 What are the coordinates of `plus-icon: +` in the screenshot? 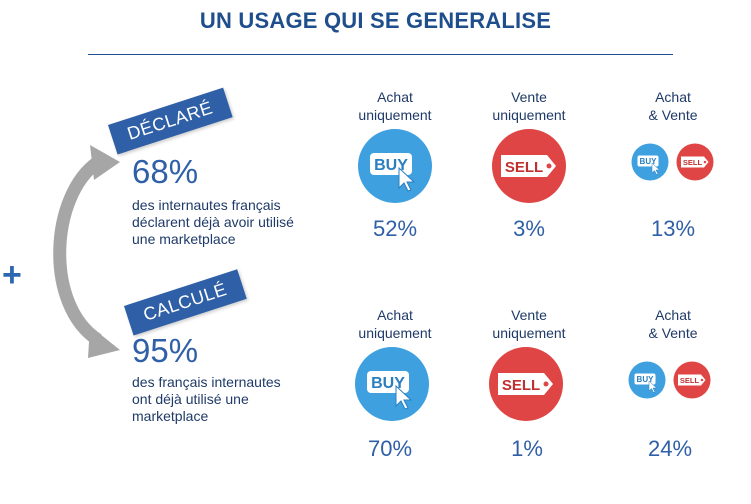 It's located at (12, 275).